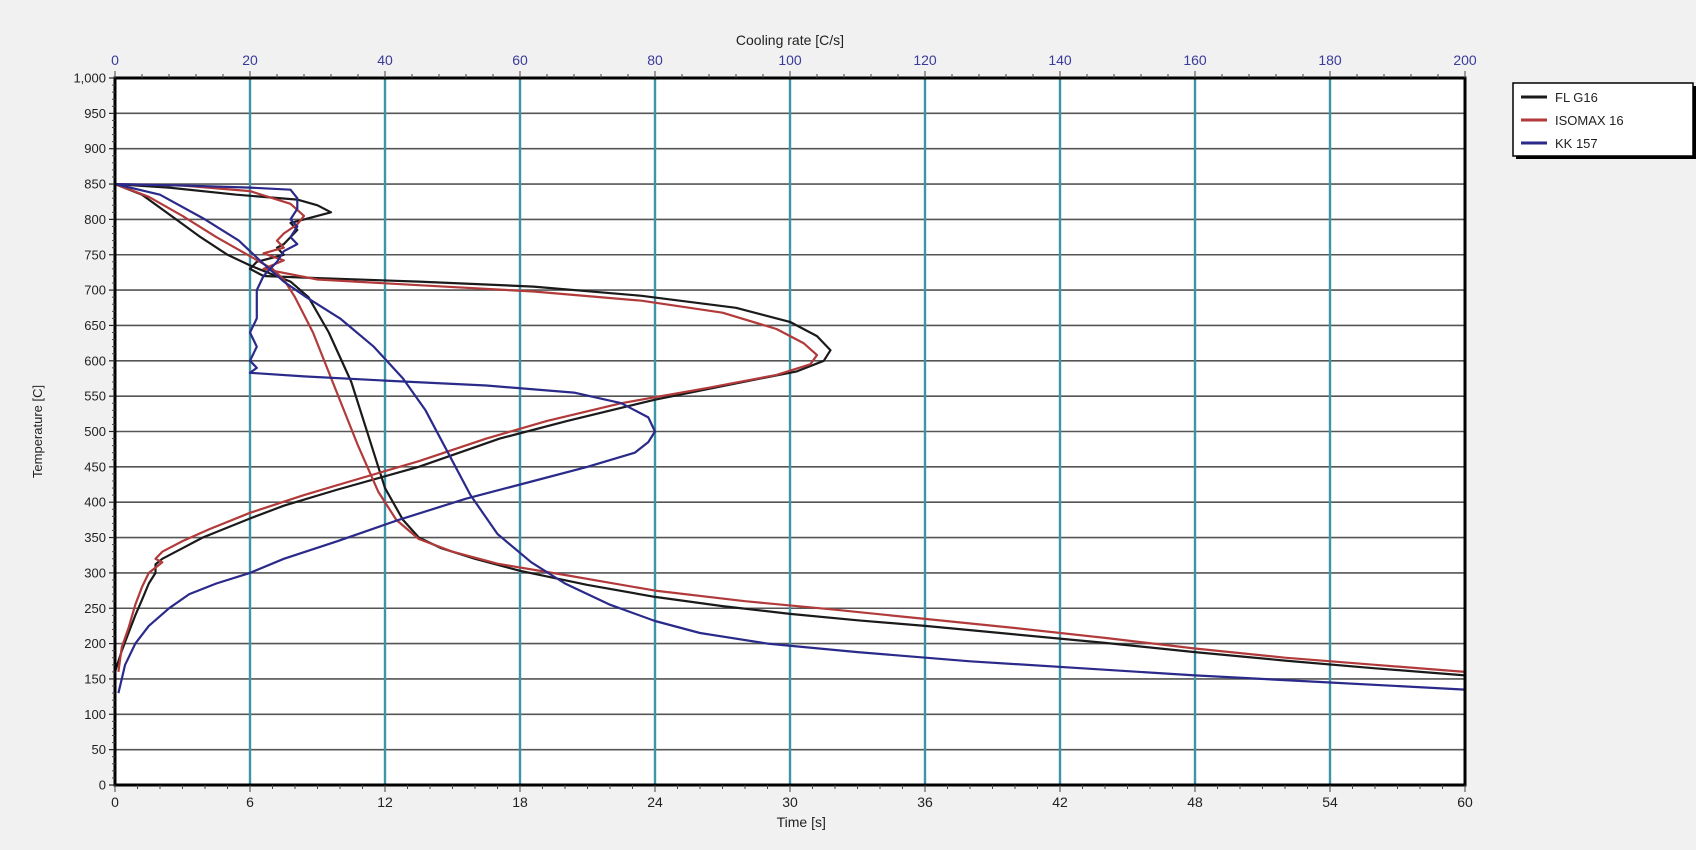 Image resolution: width=1696 pixels, height=850 pixels. I want to click on y-tick-label: 850, so click(95, 184).